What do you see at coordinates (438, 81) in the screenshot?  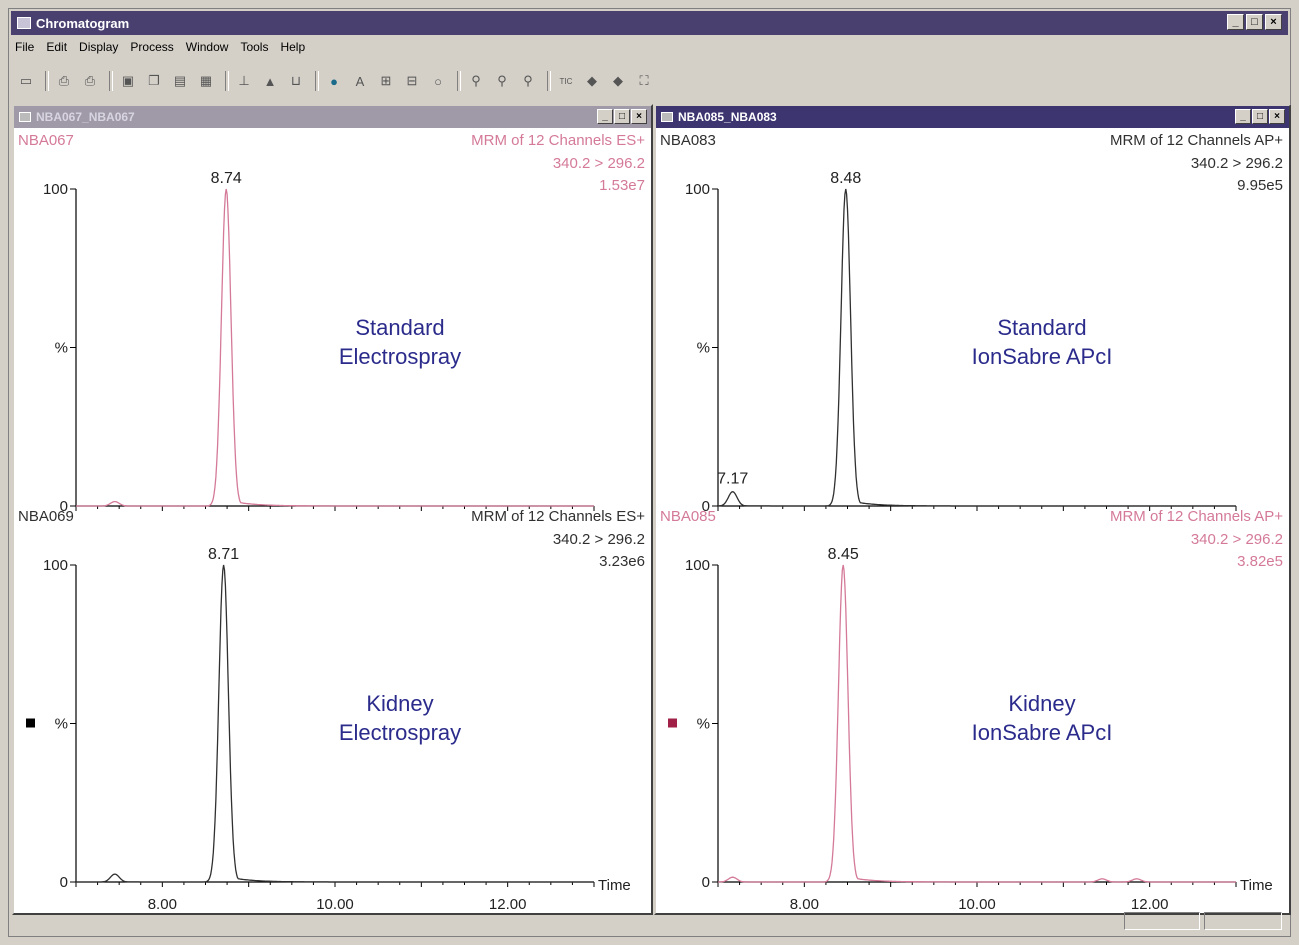 I see `refine-icon: ○` at bounding box center [438, 81].